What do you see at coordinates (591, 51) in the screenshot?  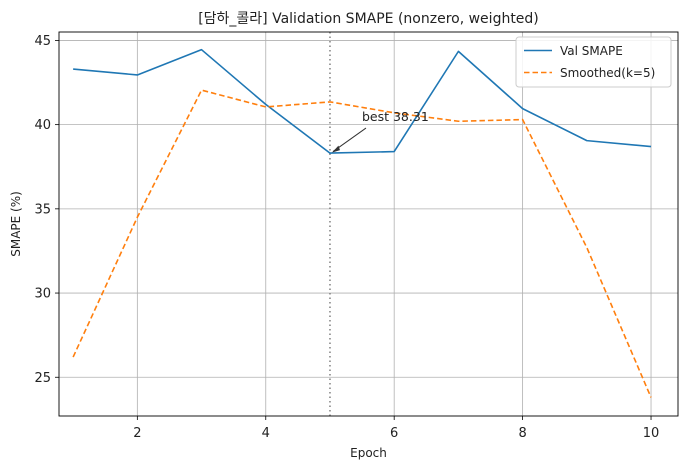 I see `legend-label-1: Val SMAPE` at bounding box center [591, 51].